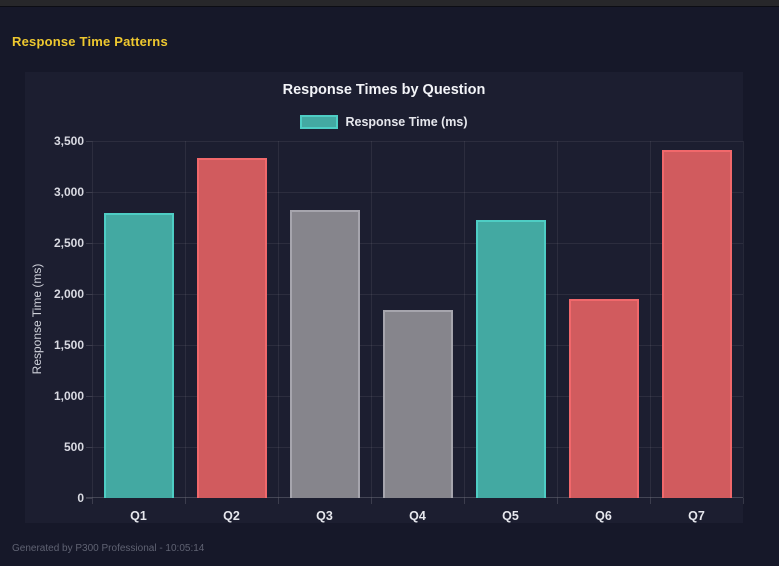 The image size is (779, 566). I want to click on legend-item-response-time: Response Time (ms), so click(384, 122).